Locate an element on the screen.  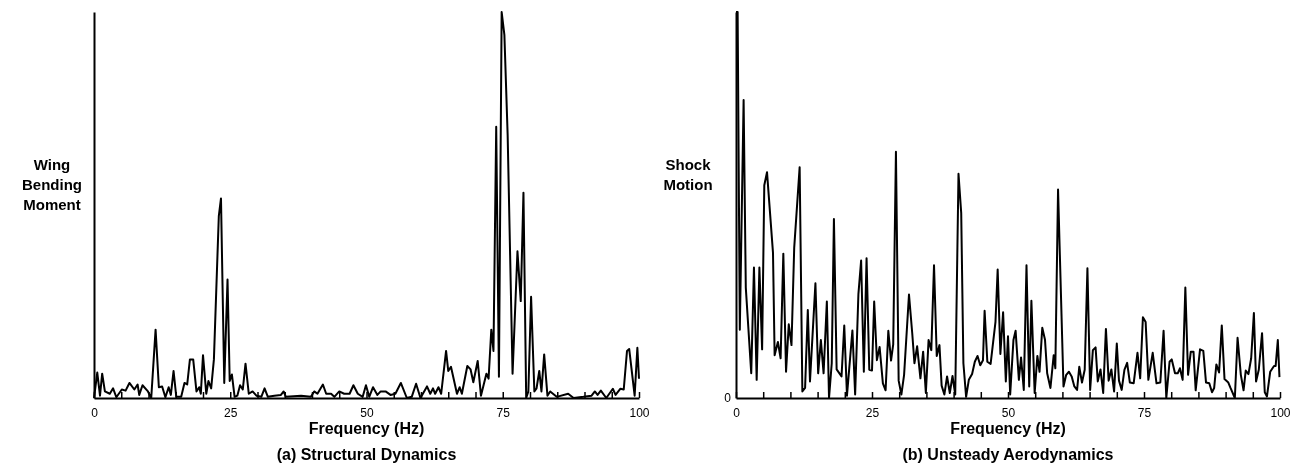
text: (b) Unsteady Aerodynamics is located at coordinates (1008, 454).